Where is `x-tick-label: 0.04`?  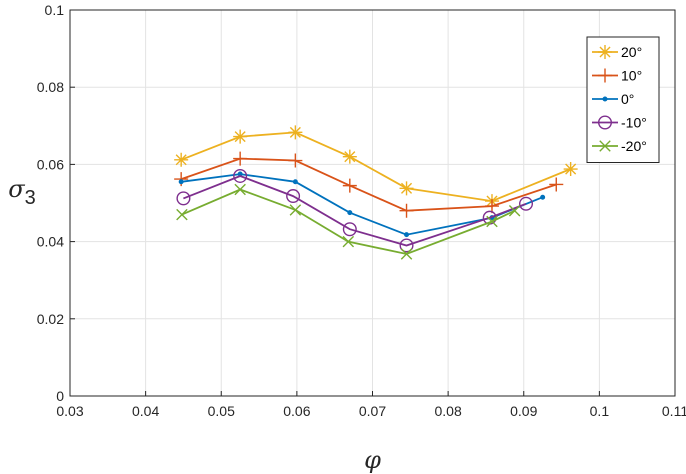
x-tick-label: 0.04 is located at coordinates (145, 411).